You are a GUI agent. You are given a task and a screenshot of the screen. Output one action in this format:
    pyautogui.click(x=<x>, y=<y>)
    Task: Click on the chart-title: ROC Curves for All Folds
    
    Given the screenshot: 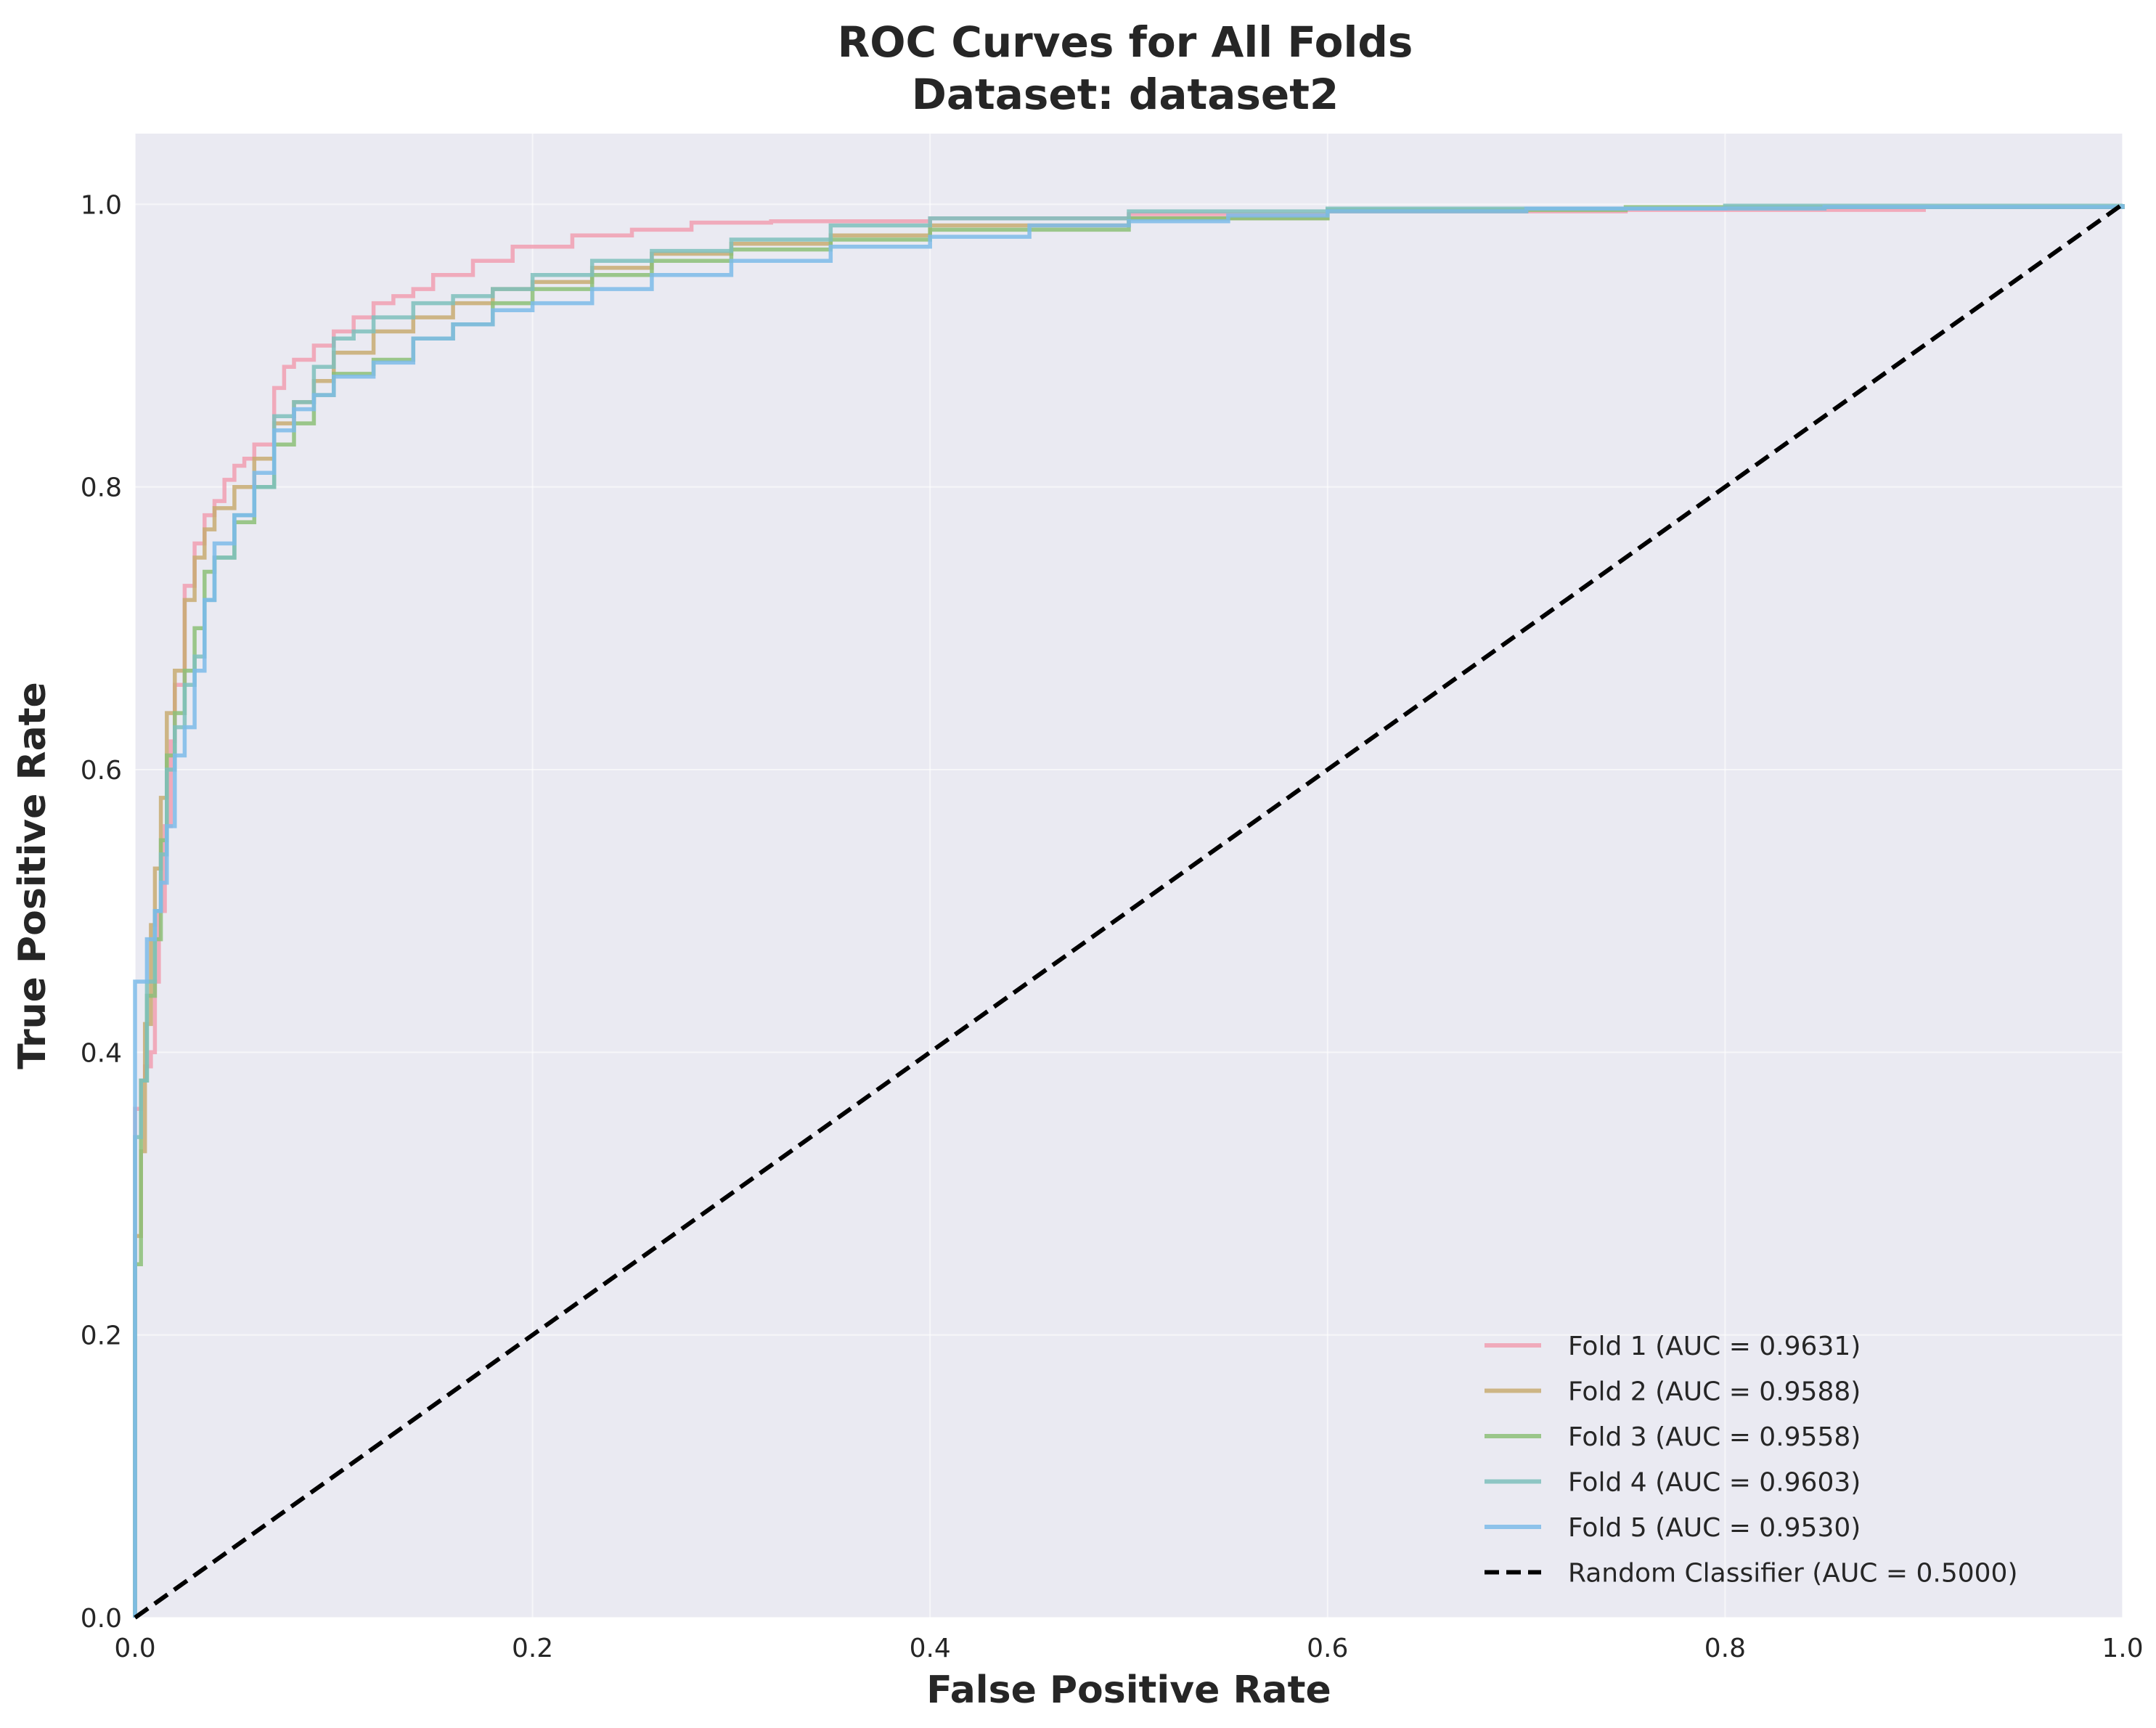 What is the action you would take?
    pyautogui.click(x=1126, y=42)
    